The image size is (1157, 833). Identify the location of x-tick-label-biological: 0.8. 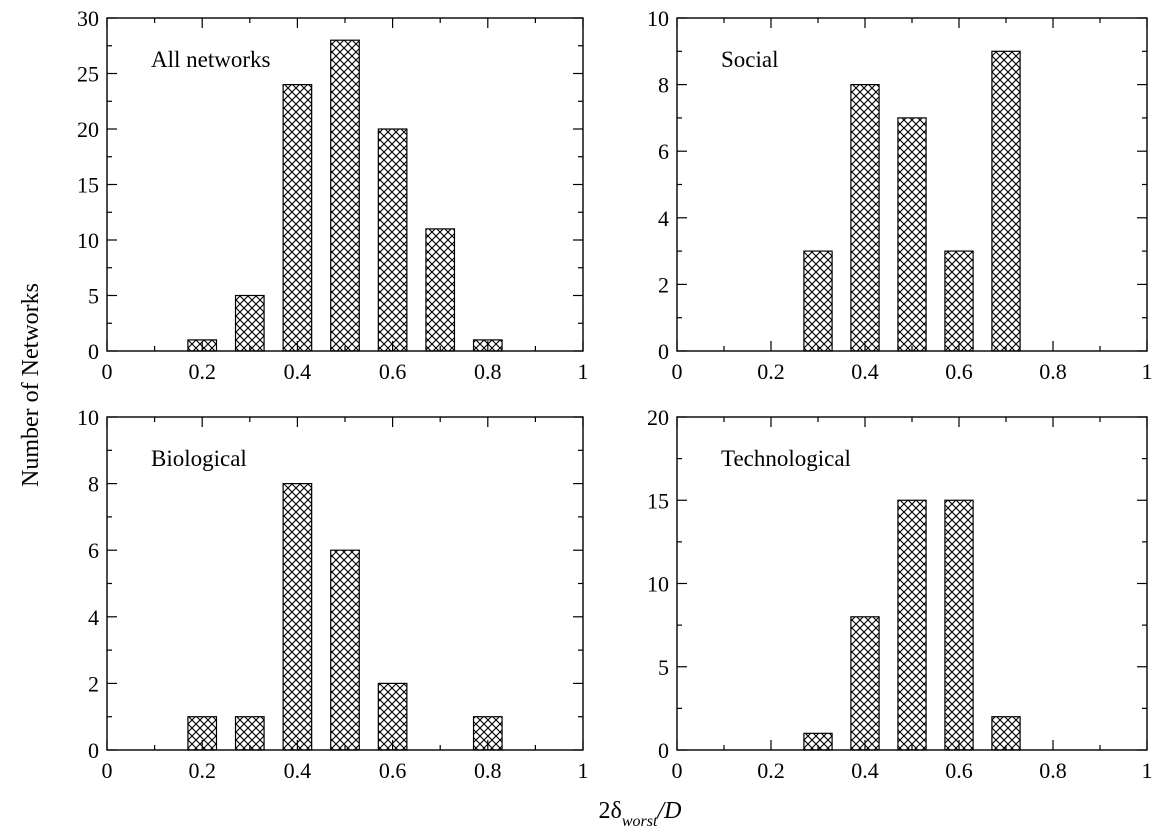
(488, 770).